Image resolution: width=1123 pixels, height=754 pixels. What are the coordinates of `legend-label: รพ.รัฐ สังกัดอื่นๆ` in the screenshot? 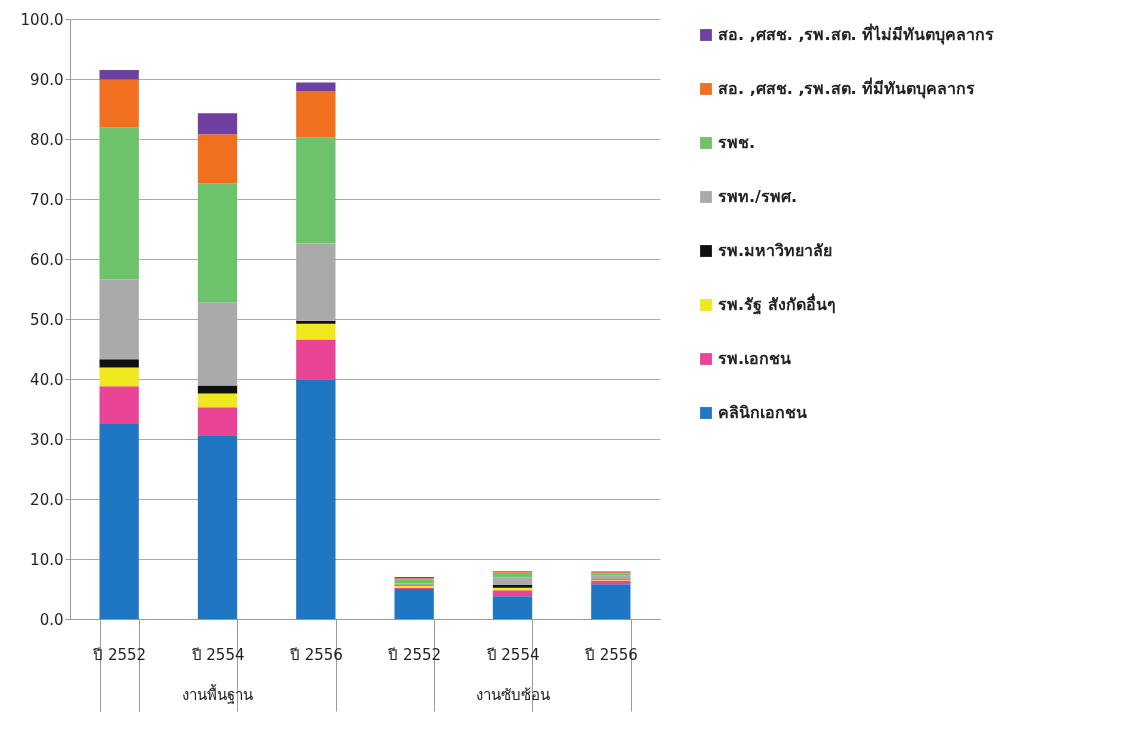 It's located at (777, 304).